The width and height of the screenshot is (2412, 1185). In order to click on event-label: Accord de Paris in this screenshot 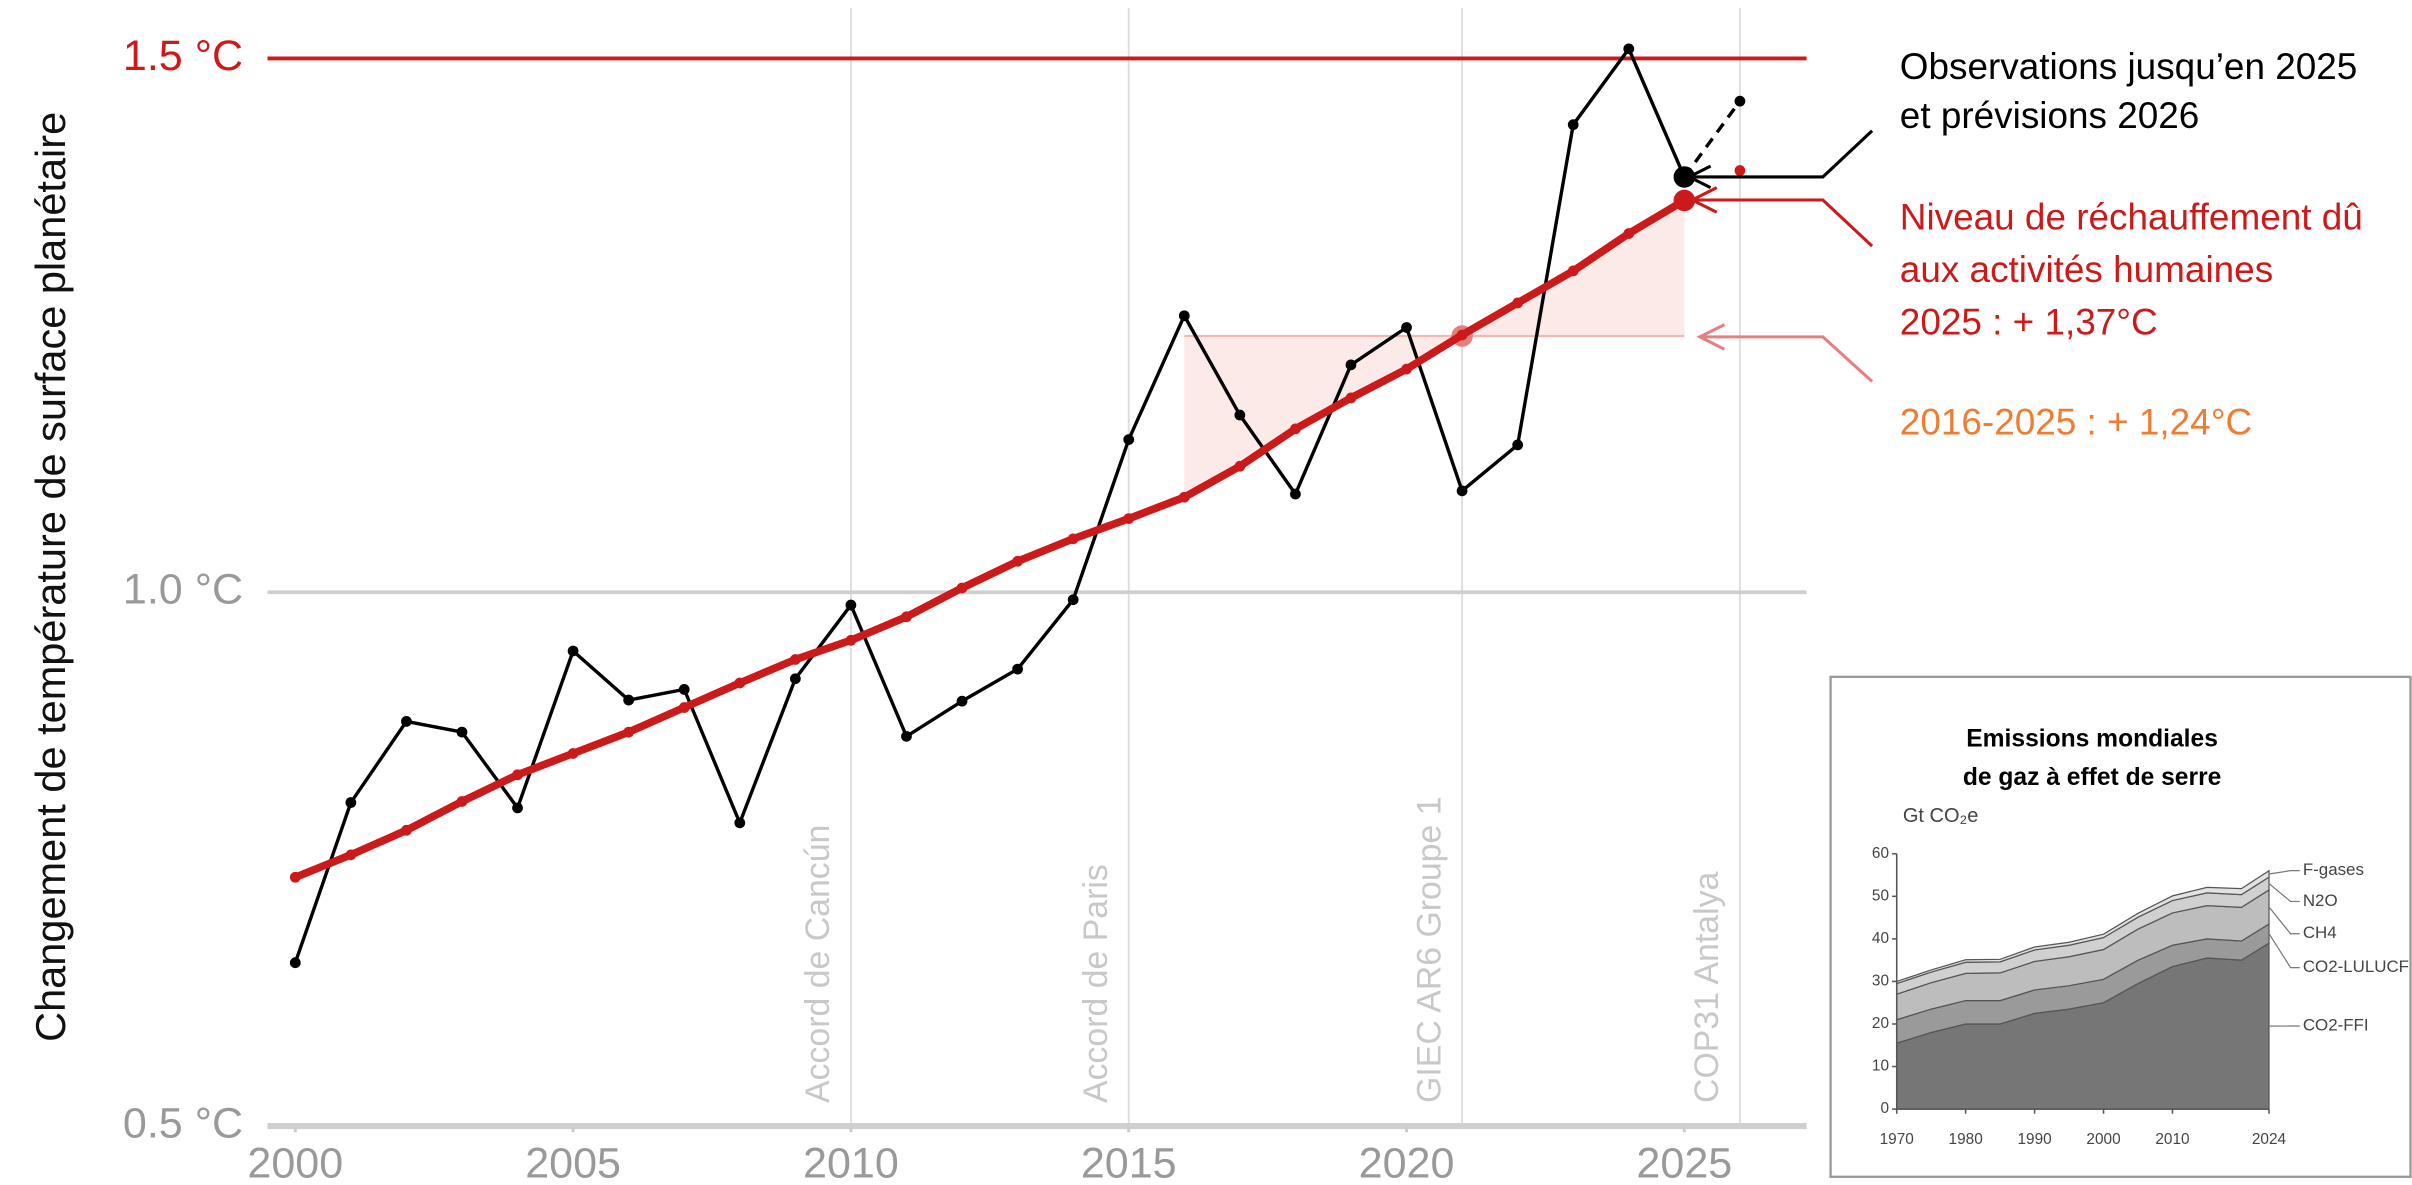, I will do `click(1096, 983)`.